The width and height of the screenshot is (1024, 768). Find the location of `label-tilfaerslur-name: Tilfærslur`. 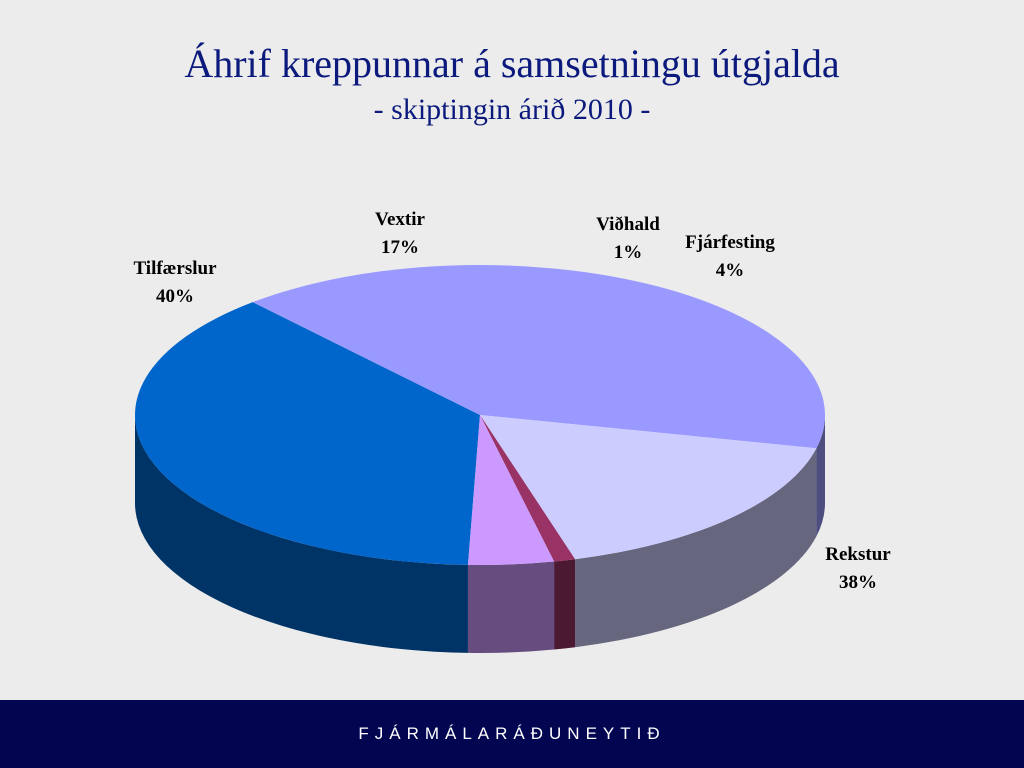

label-tilfaerslur-name: Tilfærslur is located at coordinates (175, 268).